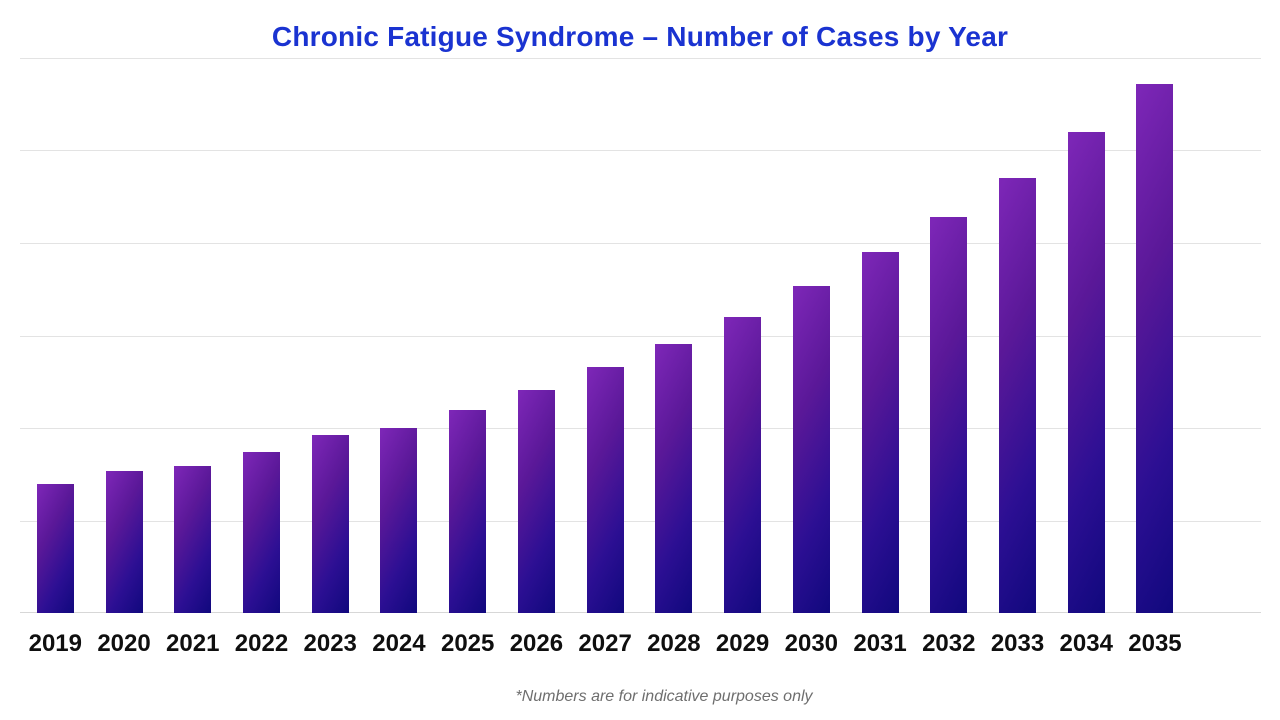  I want to click on x-axis-label-2030: 2030, so click(811, 643).